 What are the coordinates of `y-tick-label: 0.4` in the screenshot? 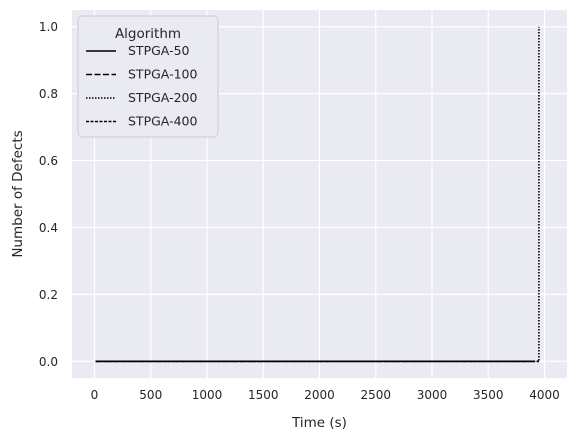 It's located at (48, 228).